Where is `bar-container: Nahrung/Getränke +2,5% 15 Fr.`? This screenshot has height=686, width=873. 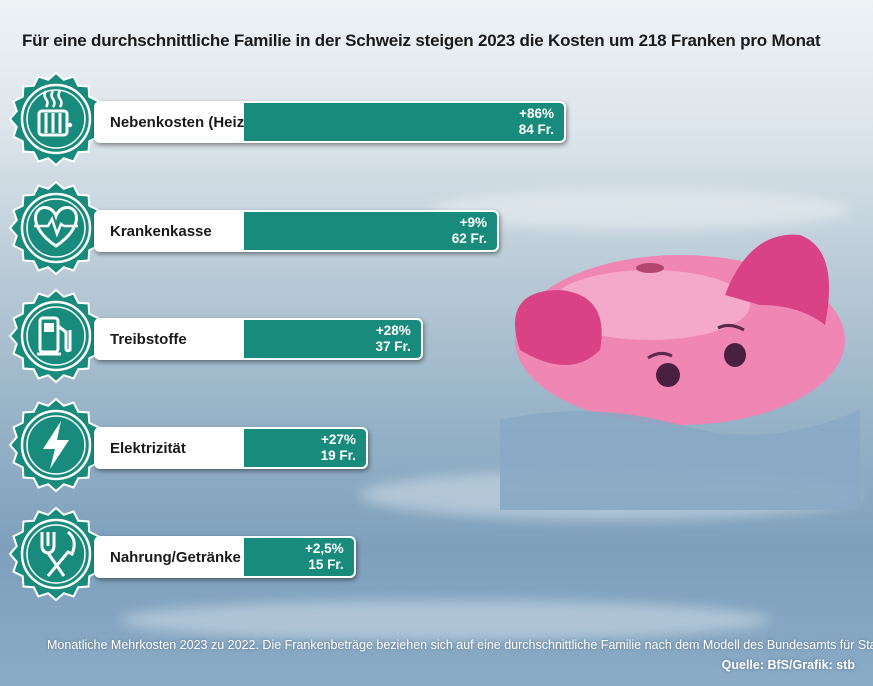 bar-container: Nahrung/Getränke +2,5% 15 Fr. is located at coordinates (225, 557).